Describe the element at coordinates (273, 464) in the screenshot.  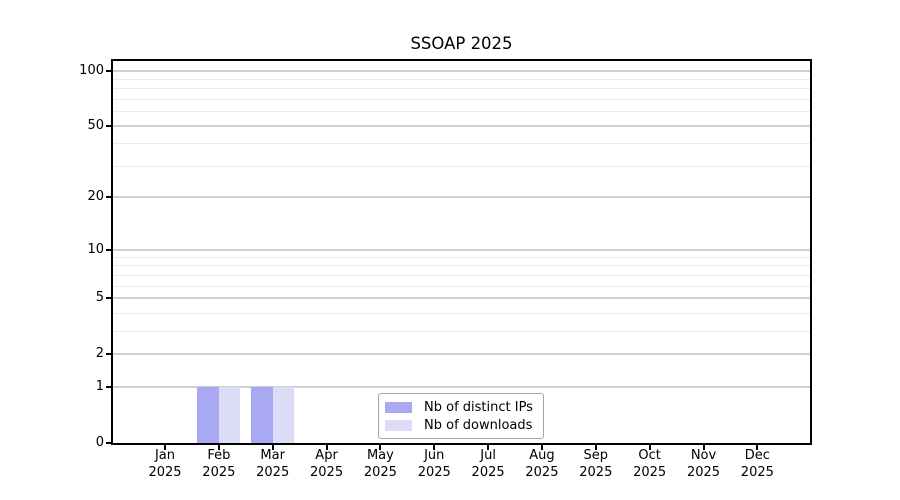
I see `x-axis-label: Mar 2025` at that location.